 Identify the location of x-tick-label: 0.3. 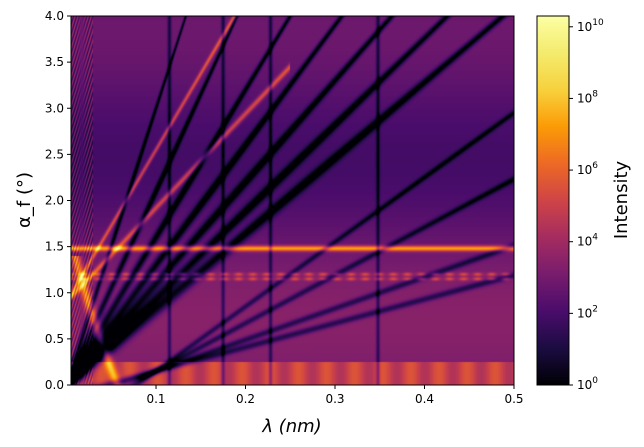
(334, 399).